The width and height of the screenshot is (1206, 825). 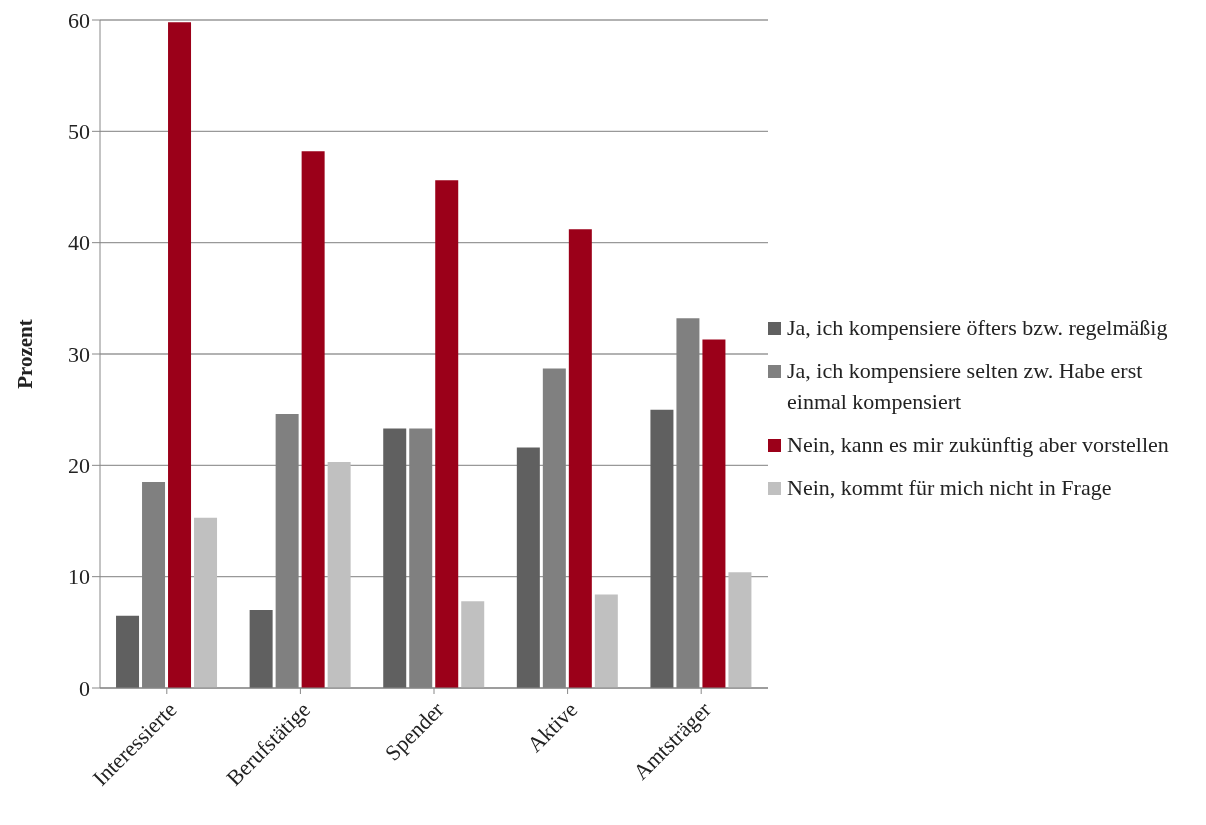 What do you see at coordinates (79, 577) in the screenshot?
I see `y-tick-label: 10` at bounding box center [79, 577].